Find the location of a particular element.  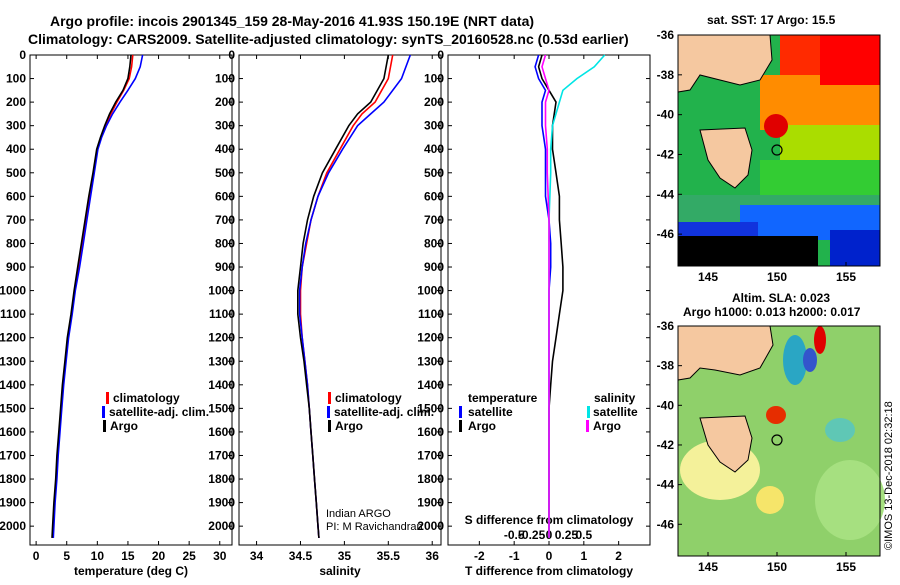

lat-tick-label: -38 is located at coordinates (666, 75).